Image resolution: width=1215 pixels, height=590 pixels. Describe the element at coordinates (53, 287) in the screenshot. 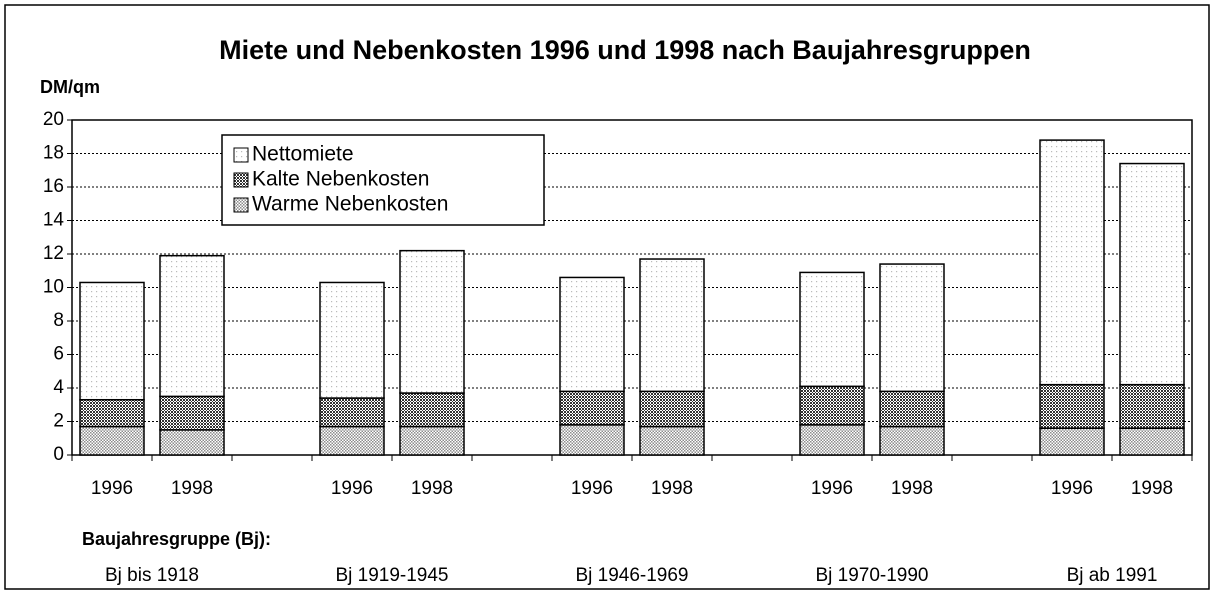

I see `y-tick-label: 10` at that location.